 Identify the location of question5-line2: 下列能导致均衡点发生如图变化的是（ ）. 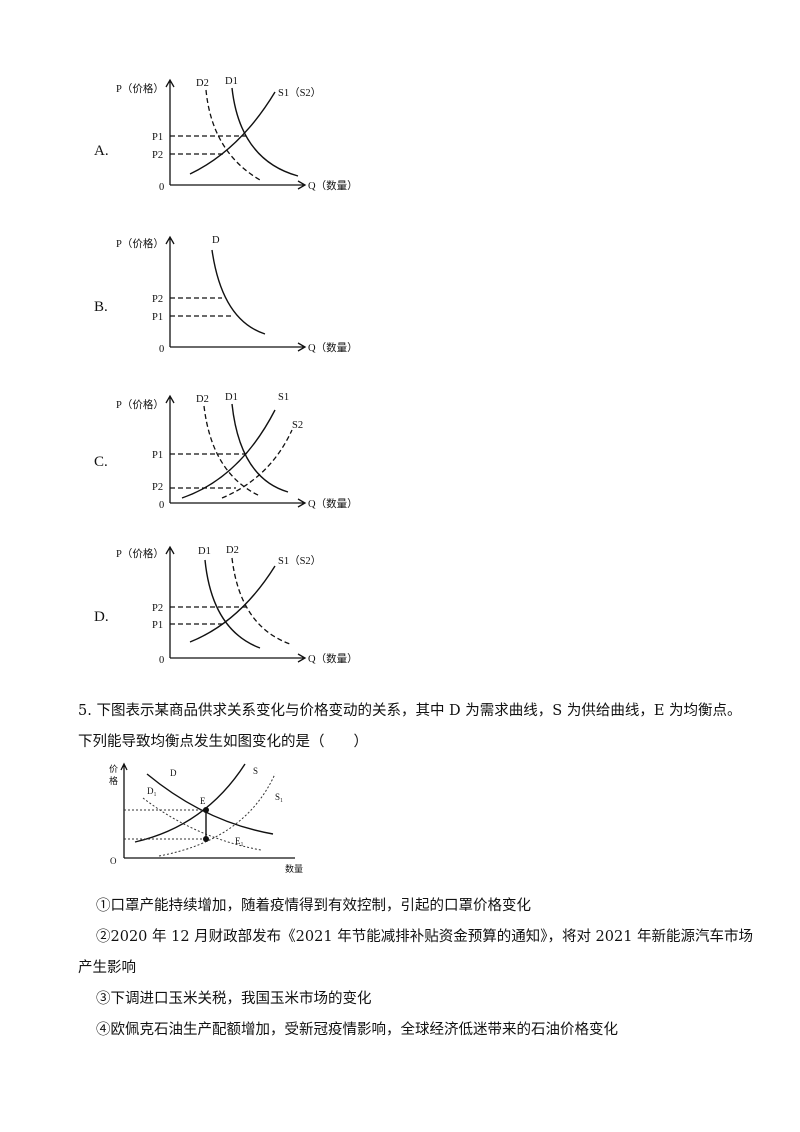
(223, 742).